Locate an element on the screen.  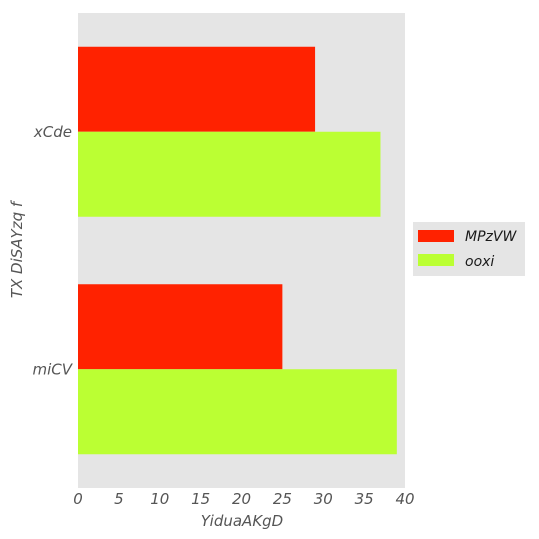
y-tick-label: miCV is located at coordinates (52, 369).